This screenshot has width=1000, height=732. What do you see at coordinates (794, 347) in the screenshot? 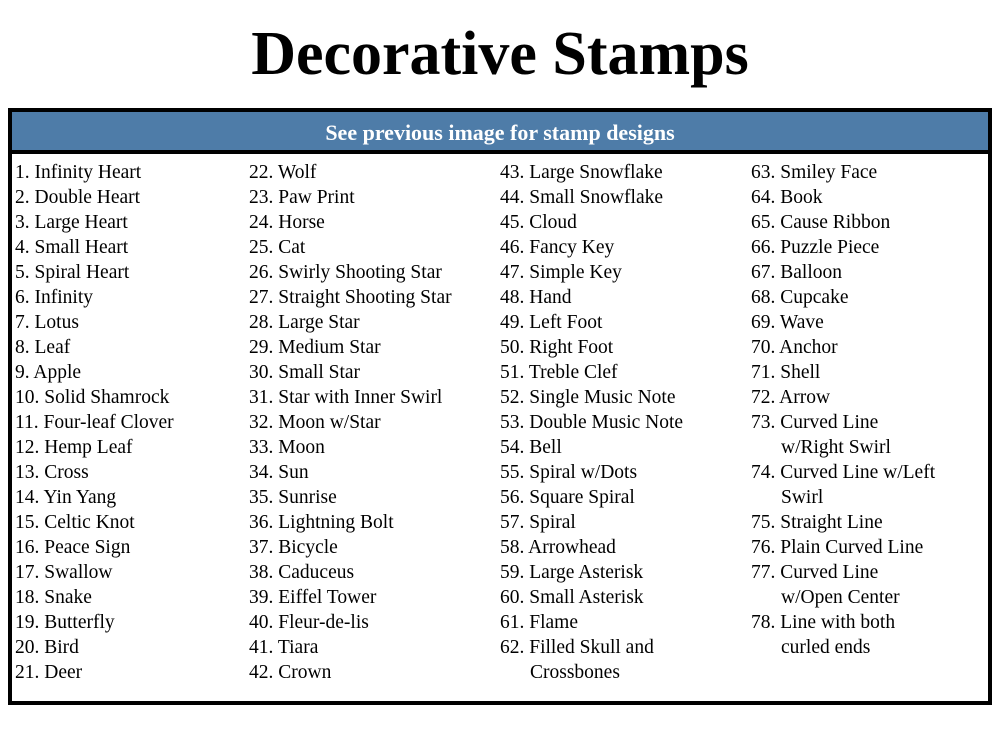
I see `list-item: 70. Anchor` at bounding box center [794, 347].